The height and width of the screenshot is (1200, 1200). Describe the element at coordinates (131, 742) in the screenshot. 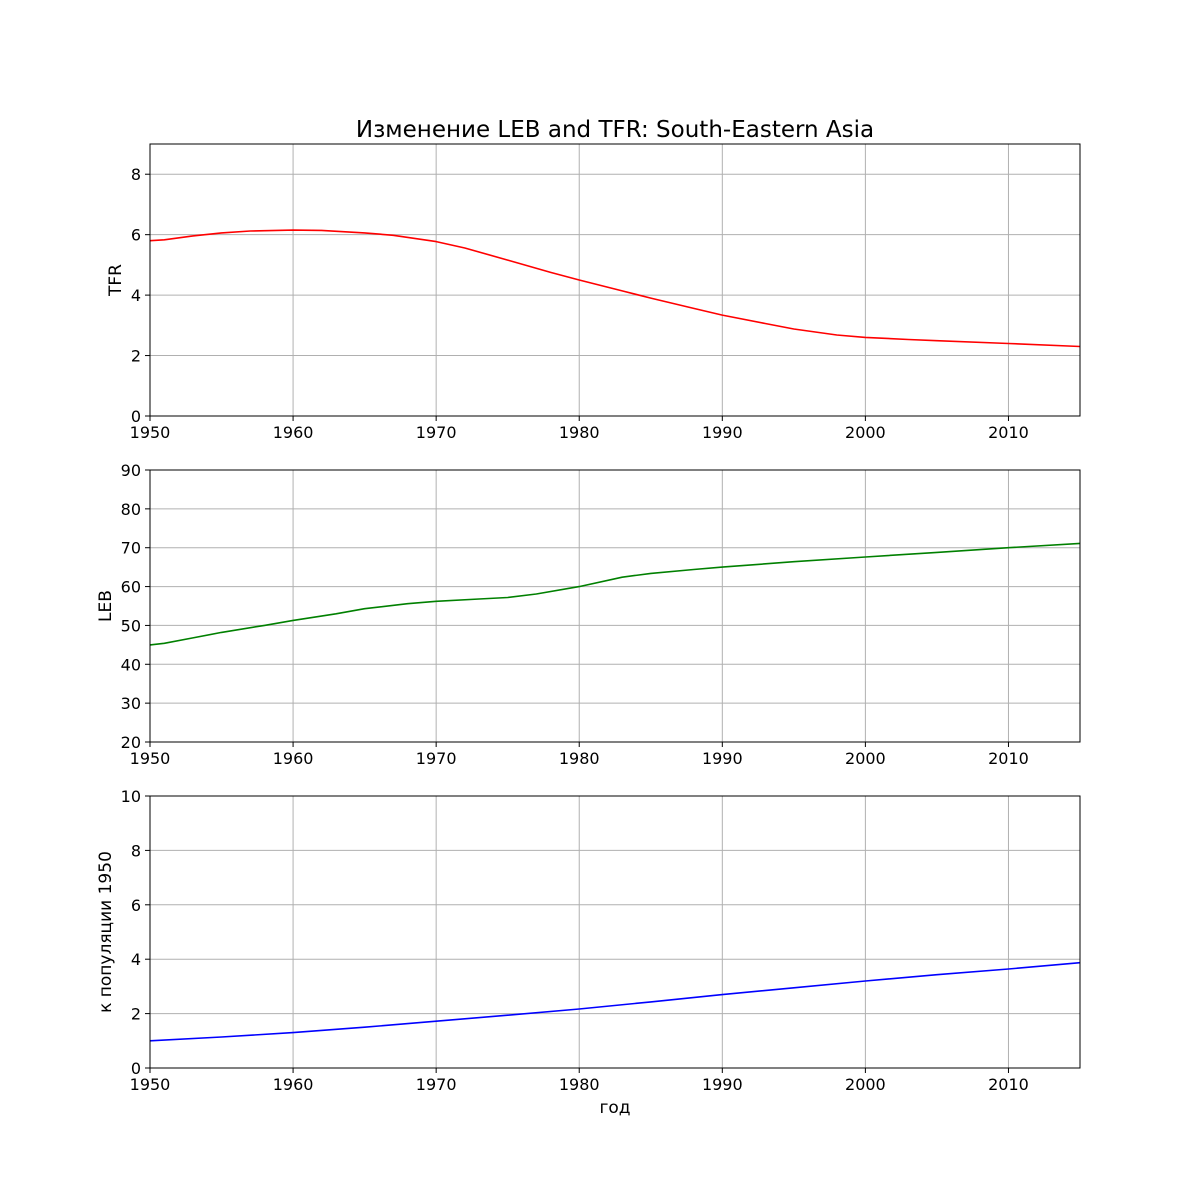

I see `leb-y-tick-label: 20` at that location.